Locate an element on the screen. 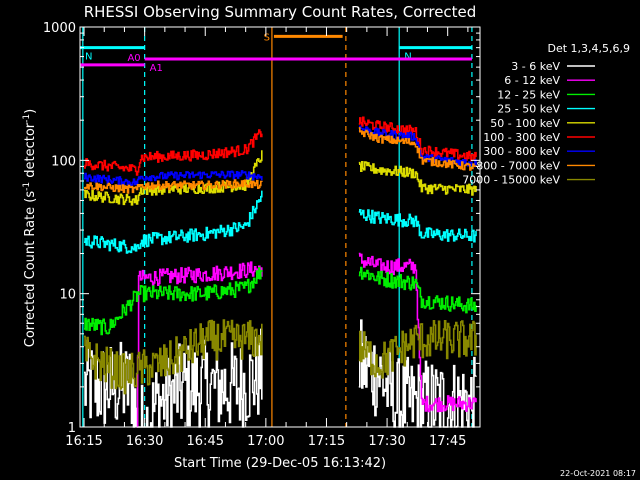  series-line-2-post is located at coordinates (417, 332).